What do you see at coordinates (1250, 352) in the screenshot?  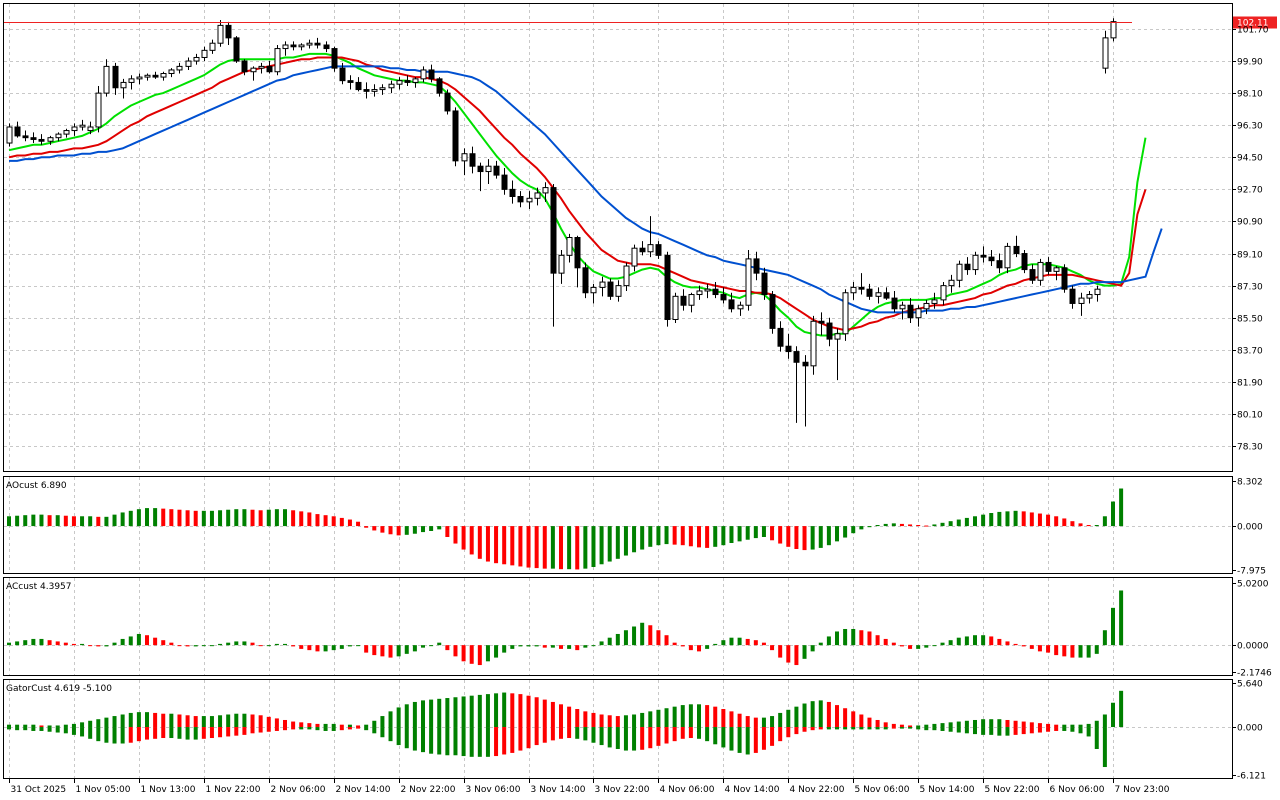 I see `price-y-tick-label: 83.70` at bounding box center [1250, 352].